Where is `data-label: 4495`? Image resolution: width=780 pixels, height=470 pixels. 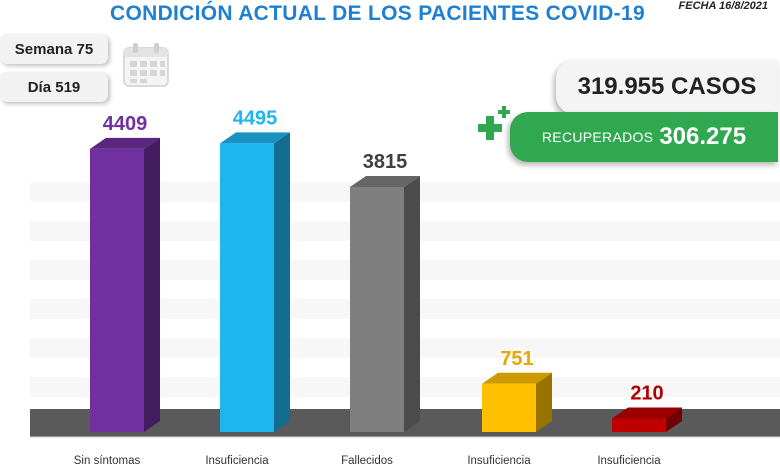
data-label: 4495 is located at coordinates (255, 118).